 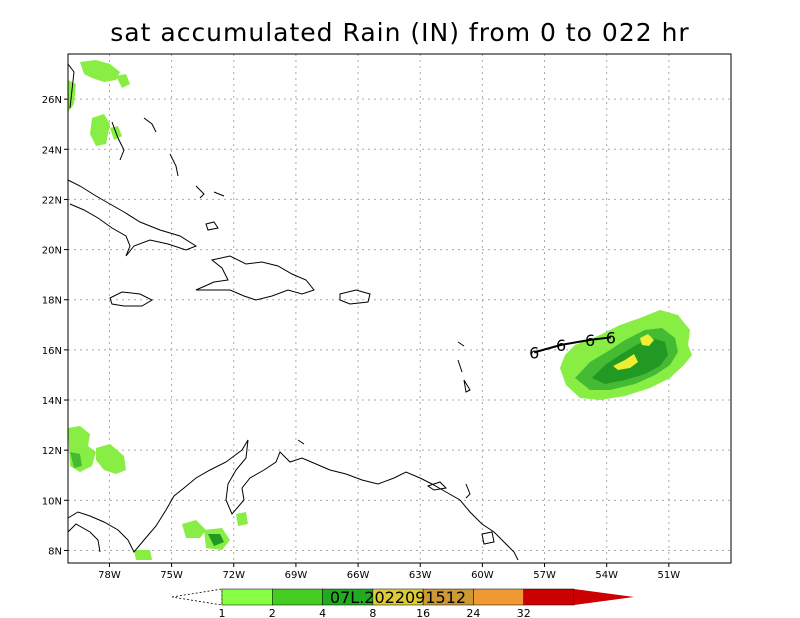 I want to click on coastline-central-america, so click(x=84, y=538).